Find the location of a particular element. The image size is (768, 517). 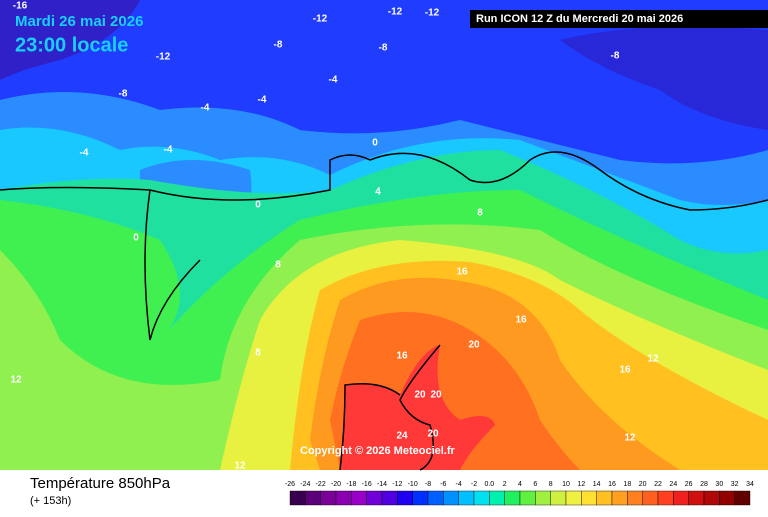

legend-label: -10 is located at coordinates (413, 484).